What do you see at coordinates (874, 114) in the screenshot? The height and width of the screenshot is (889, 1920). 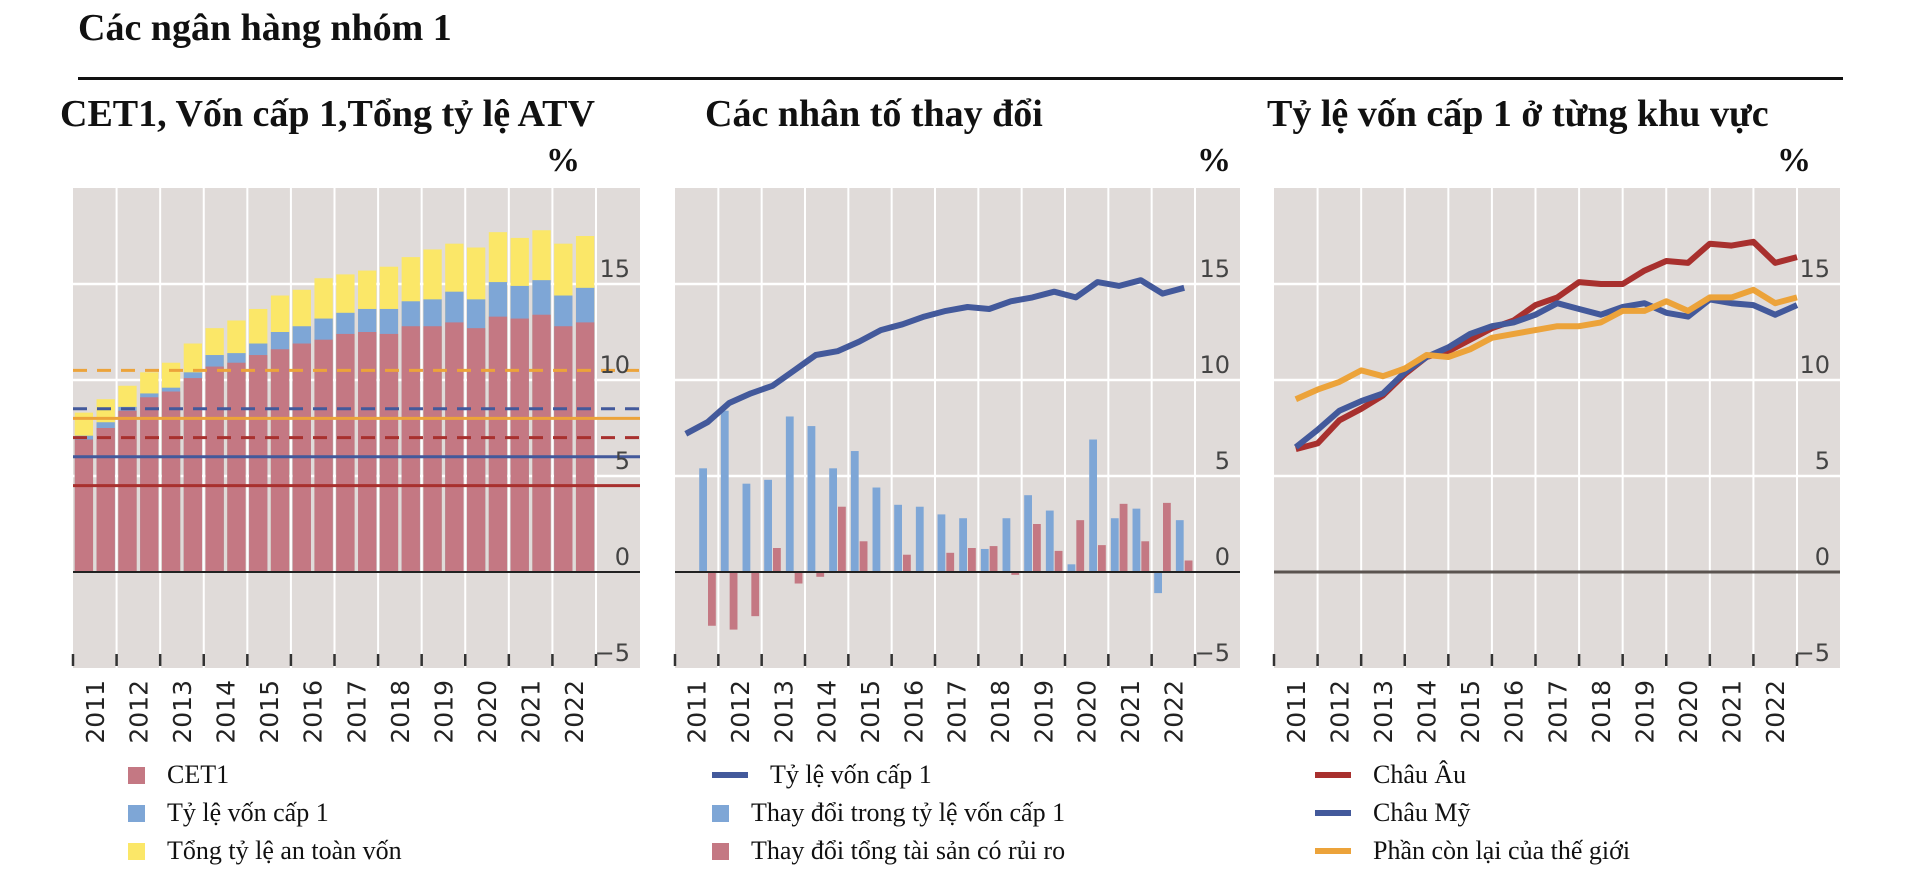 I see `middle-chart-title: Các nhân tố thay đổi` at bounding box center [874, 114].